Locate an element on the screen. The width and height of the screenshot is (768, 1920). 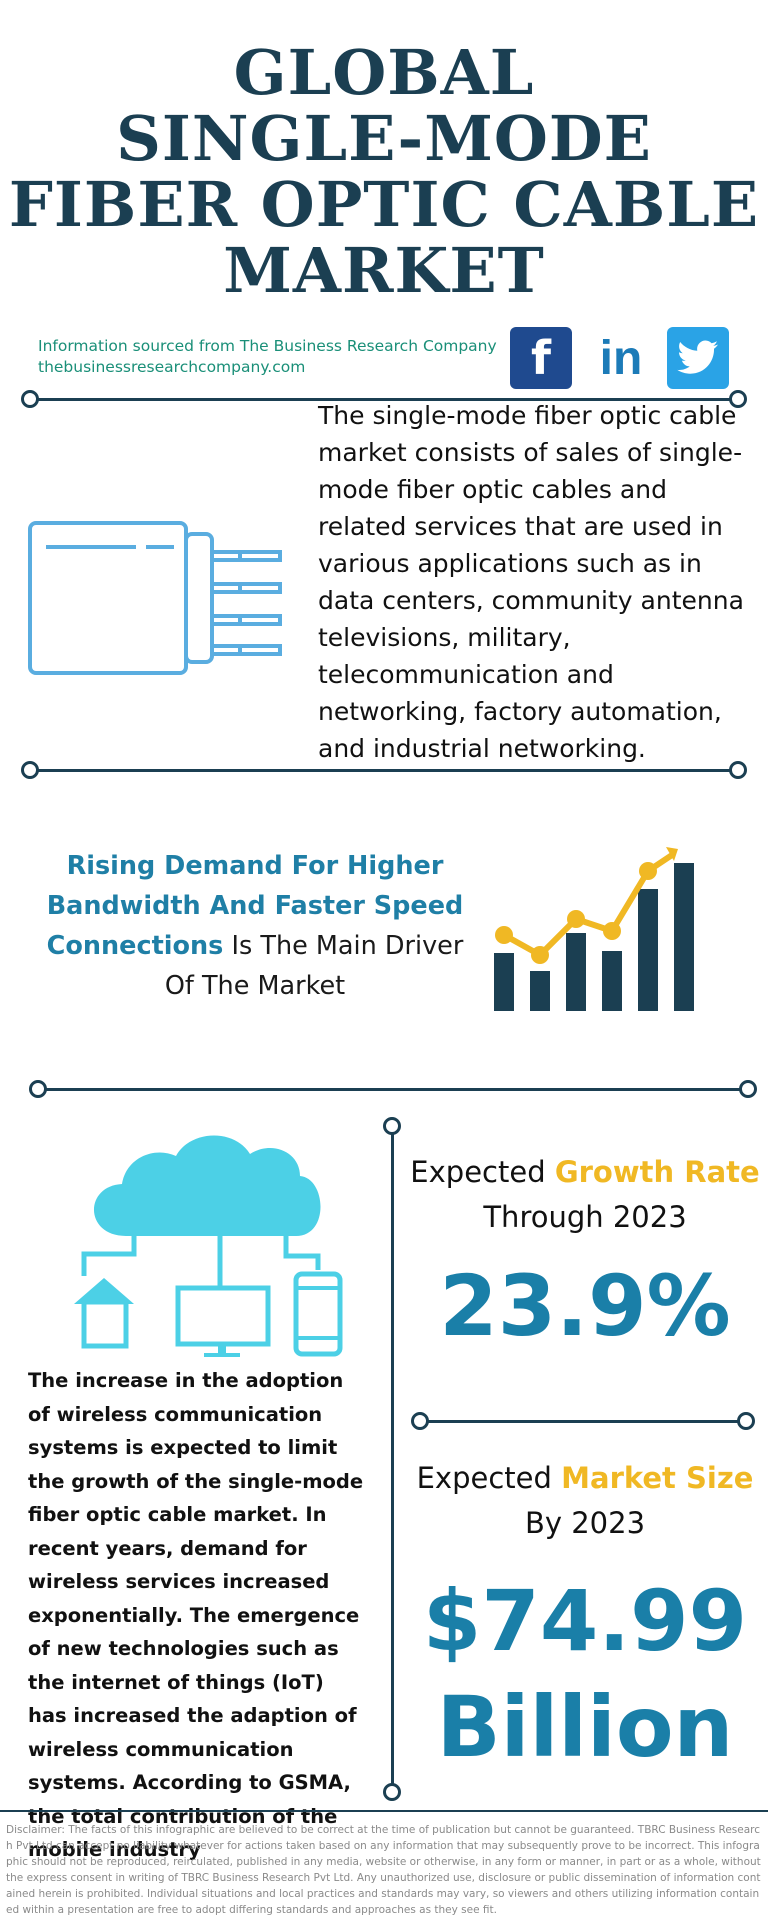
driver-rest: Is The Main Driver Of The Market is located at coordinates (314, 966).